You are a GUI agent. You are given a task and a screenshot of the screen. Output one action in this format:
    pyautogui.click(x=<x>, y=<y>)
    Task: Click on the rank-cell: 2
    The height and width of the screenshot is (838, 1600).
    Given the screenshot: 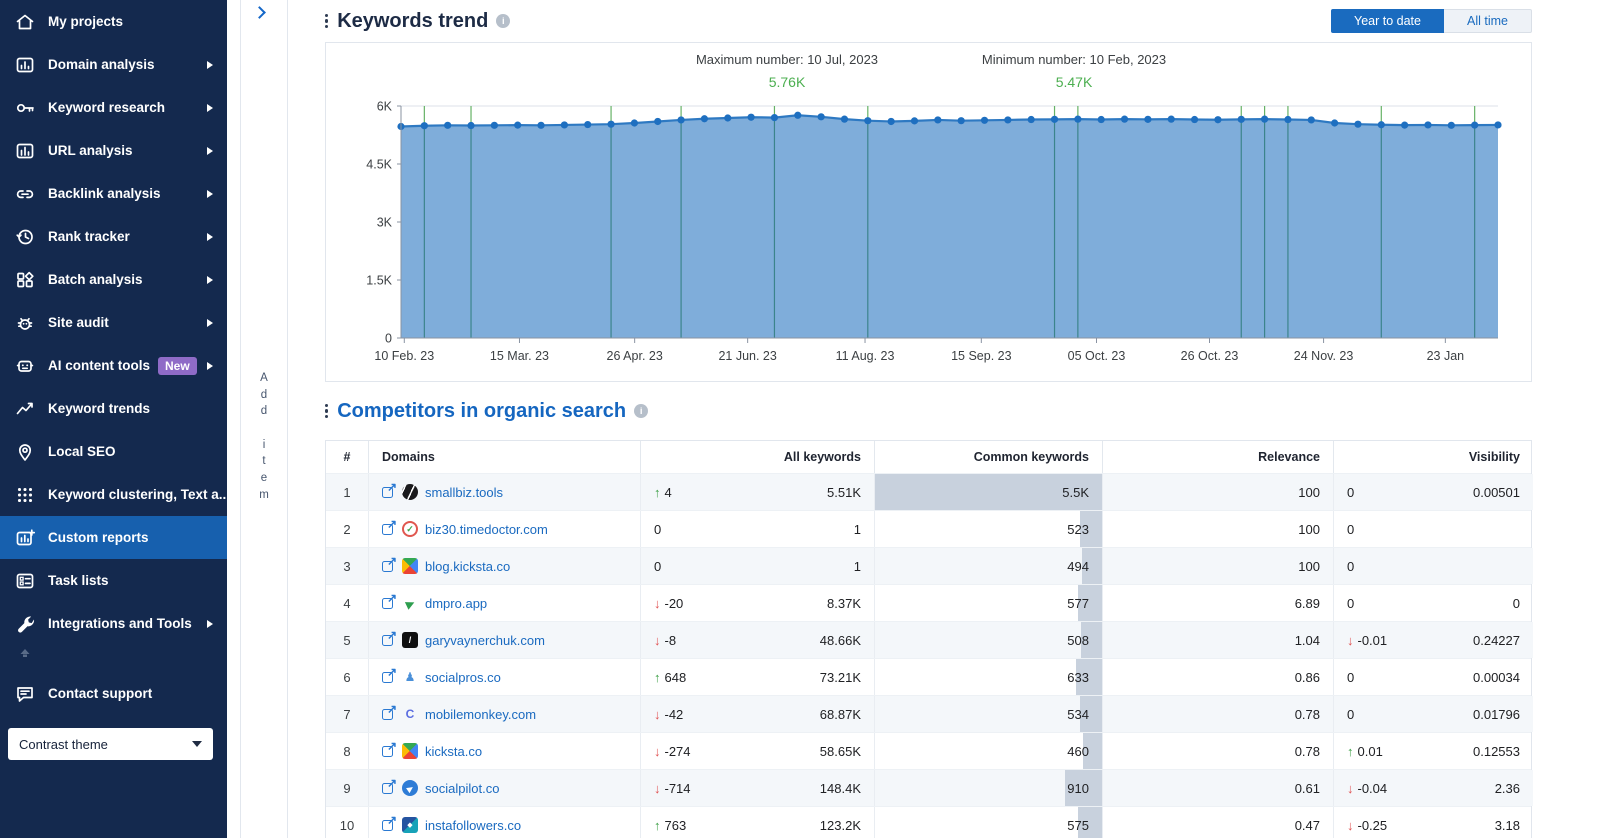 What is the action you would take?
    pyautogui.click(x=347, y=529)
    